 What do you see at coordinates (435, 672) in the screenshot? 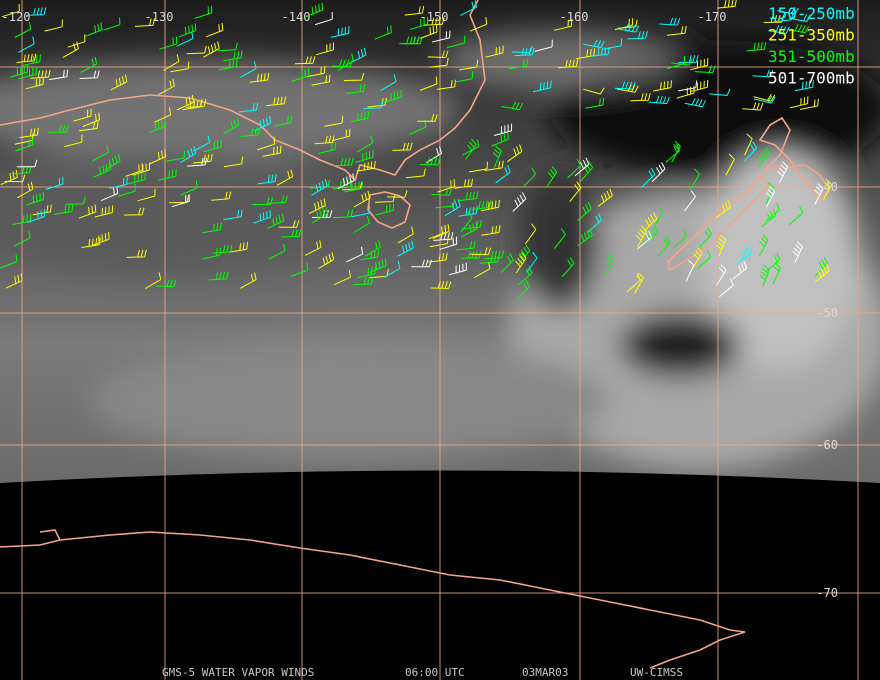
I see `time-label: 06:00 UTC` at bounding box center [435, 672].